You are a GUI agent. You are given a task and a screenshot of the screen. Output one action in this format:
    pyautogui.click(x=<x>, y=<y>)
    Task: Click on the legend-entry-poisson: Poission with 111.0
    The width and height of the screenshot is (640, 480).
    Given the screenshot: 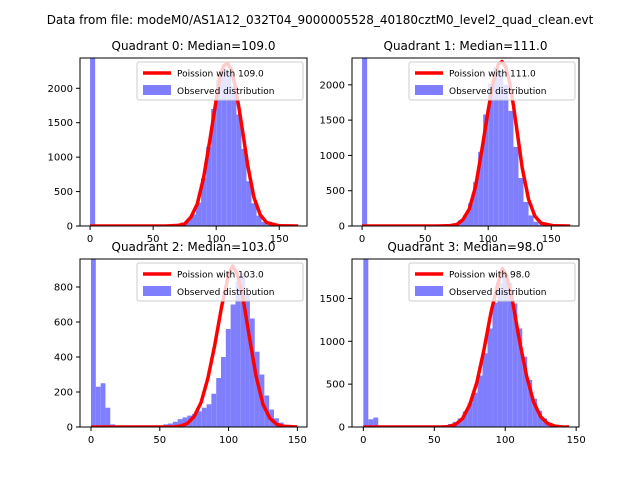 What is the action you would take?
    pyautogui.click(x=492, y=75)
    